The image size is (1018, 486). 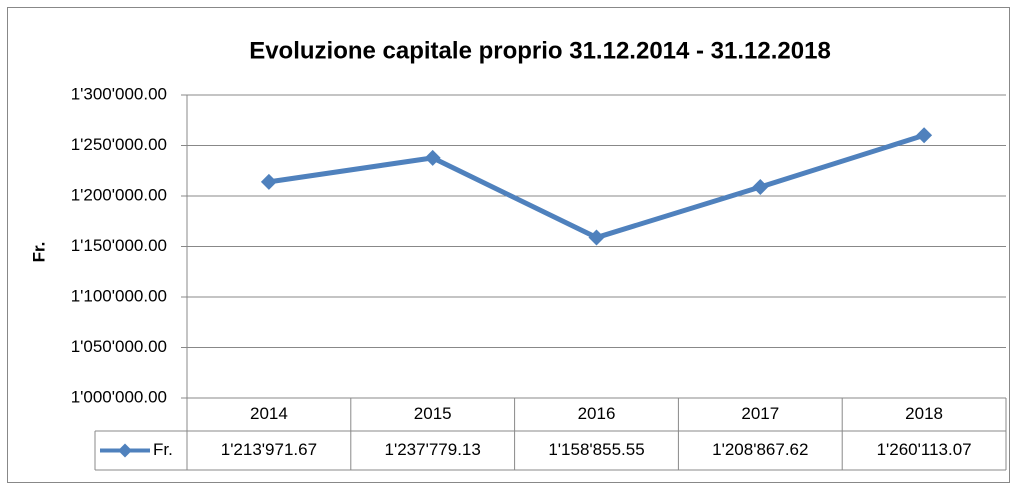 I want to click on y-tick-label: 1'200'000.00, so click(x=119, y=194).